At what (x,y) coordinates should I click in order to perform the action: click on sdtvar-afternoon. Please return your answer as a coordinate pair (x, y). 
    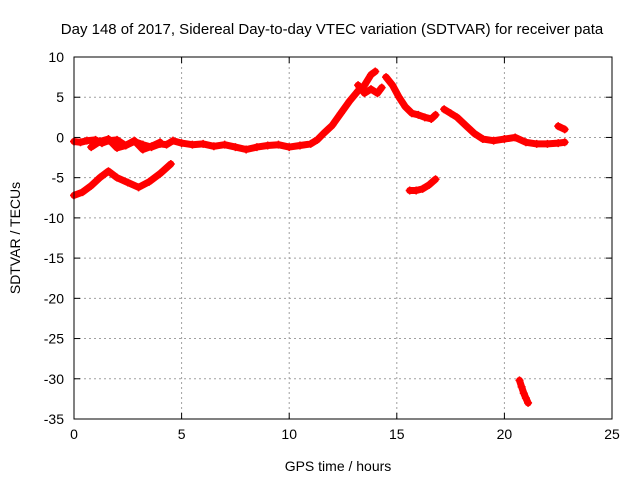
    Looking at the image, I should click on (411, 98).